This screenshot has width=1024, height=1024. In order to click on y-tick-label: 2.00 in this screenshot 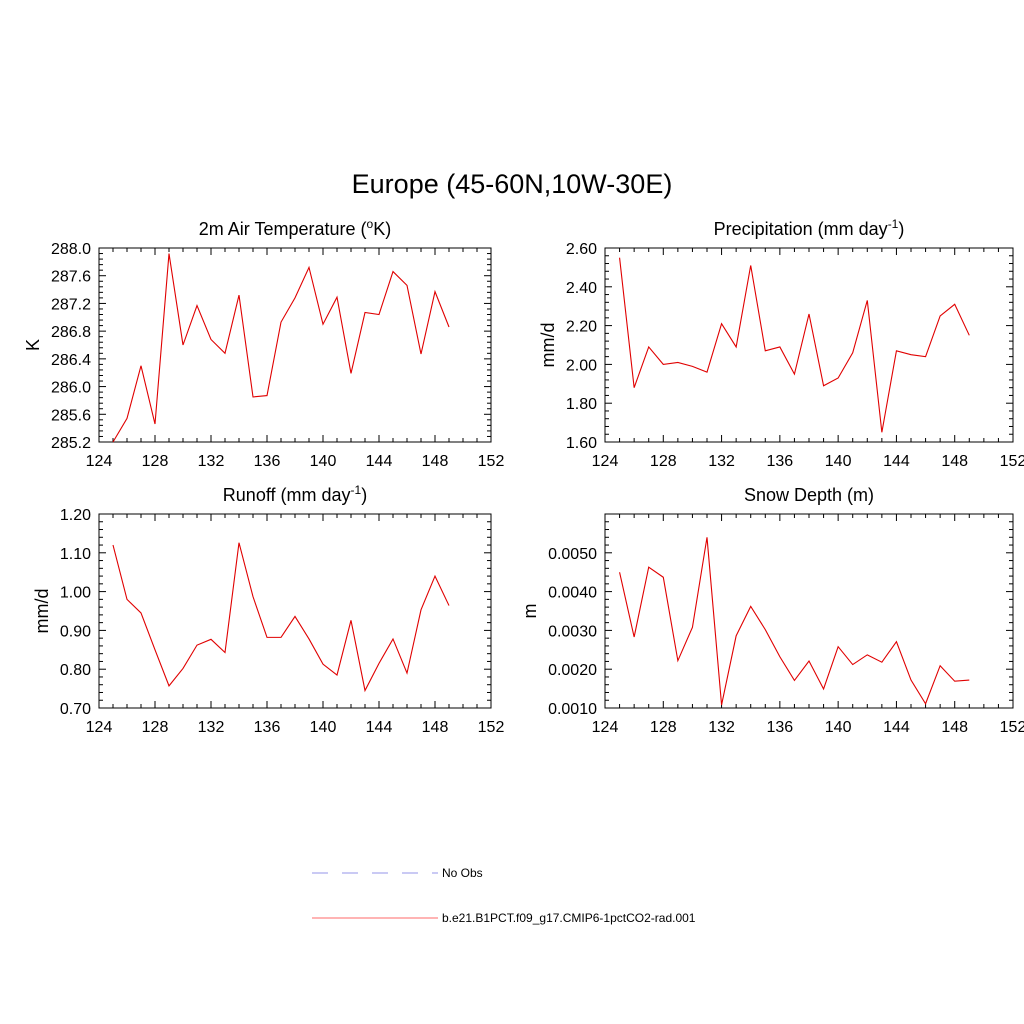, I will do `click(581, 365)`.